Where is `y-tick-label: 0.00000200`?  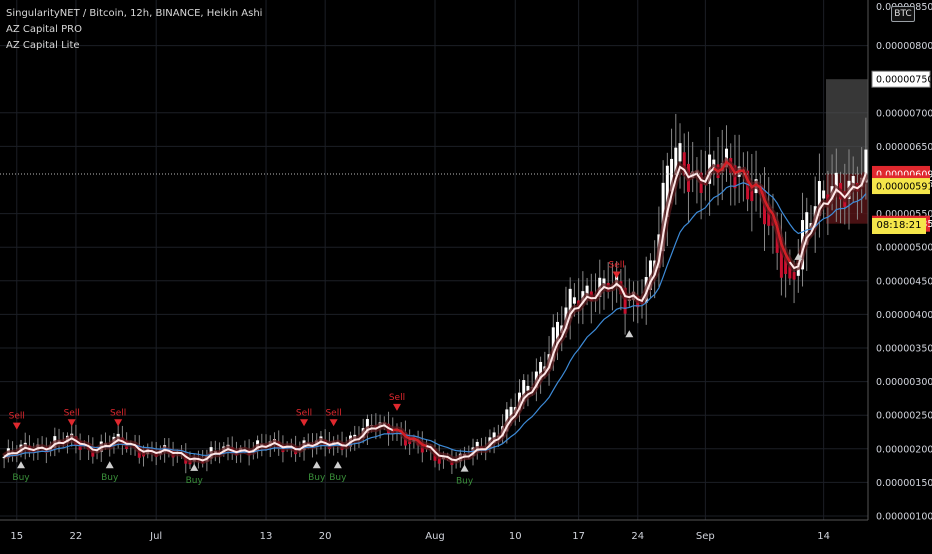
y-tick-label: 0.00000200 is located at coordinates (904, 449).